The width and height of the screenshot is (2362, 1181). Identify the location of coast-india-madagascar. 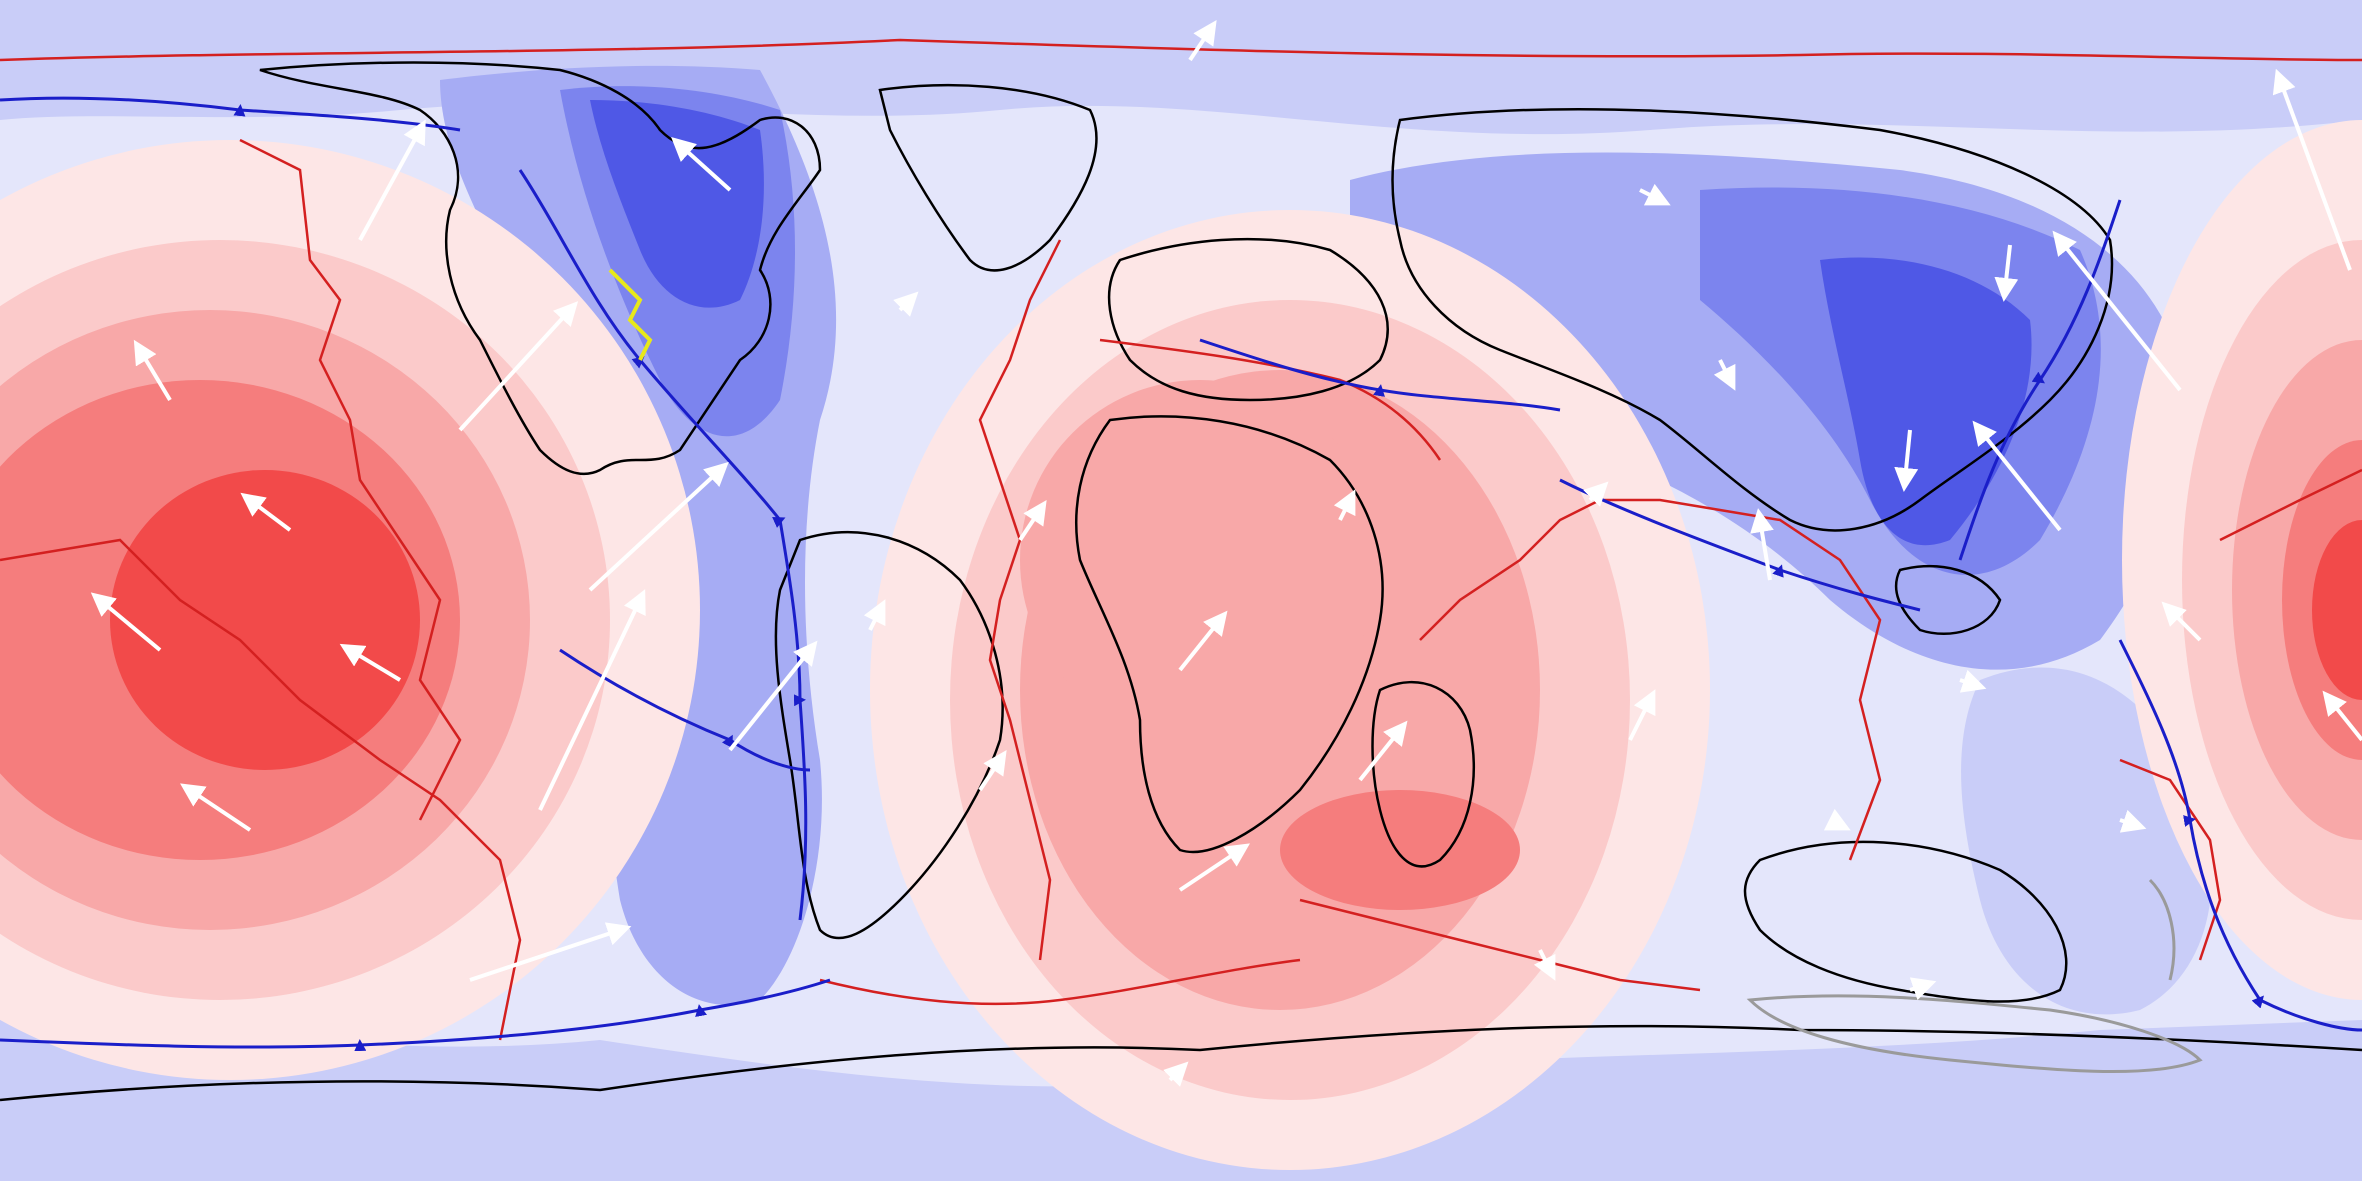
(1423, 774).